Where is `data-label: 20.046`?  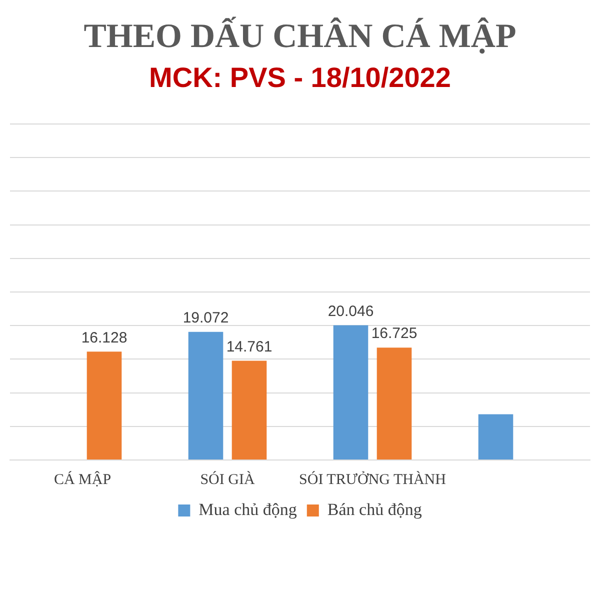 data-label: 20.046 is located at coordinates (351, 311).